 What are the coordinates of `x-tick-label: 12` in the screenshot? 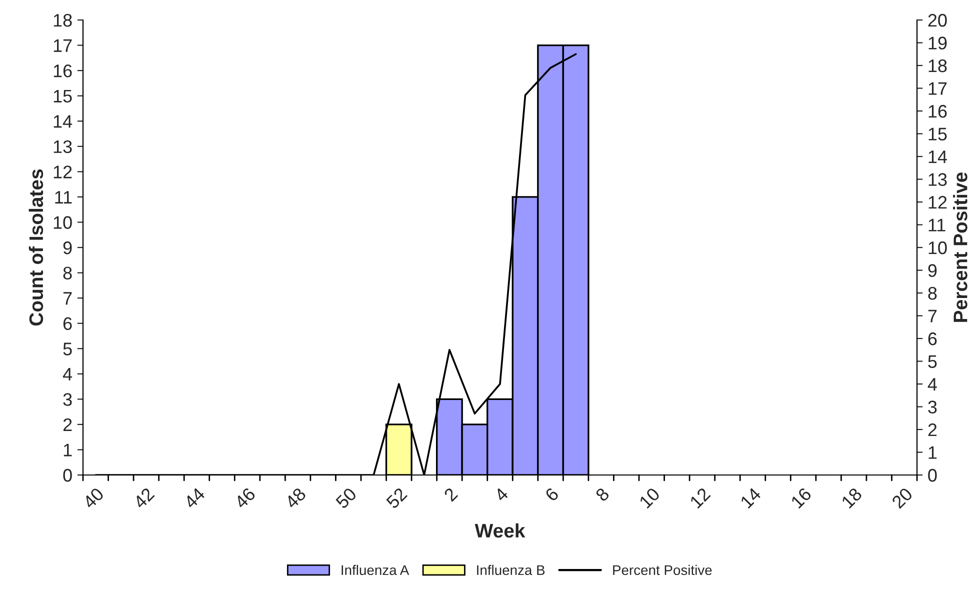 It's located at (700, 498).